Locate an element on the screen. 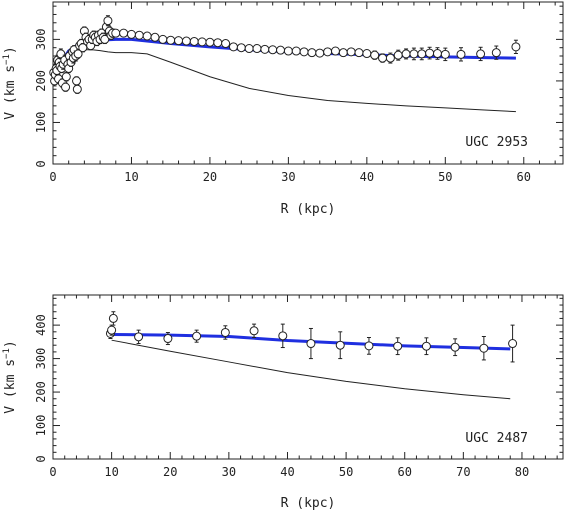 The image size is (582, 512). panel-2-model-component-series is located at coordinates (311, 369).